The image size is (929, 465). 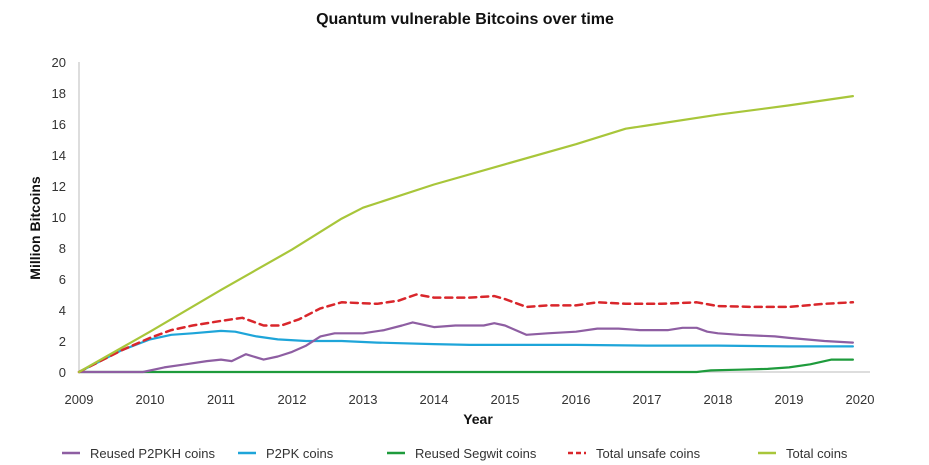 I want to click on y-tick-label: 12, so click(x=59, y=186).